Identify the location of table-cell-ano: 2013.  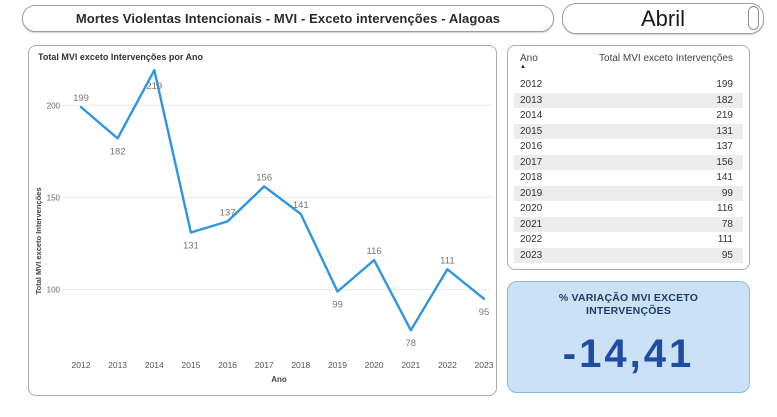
(531, 100).